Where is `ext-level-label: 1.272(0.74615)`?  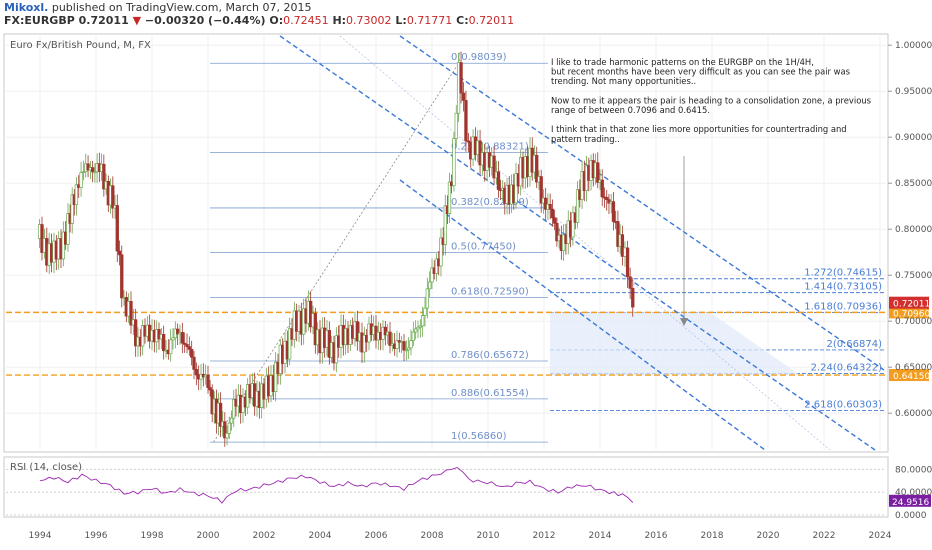
ext-level-label: 1.272(0.74615) is located at coordinates (843, 273).